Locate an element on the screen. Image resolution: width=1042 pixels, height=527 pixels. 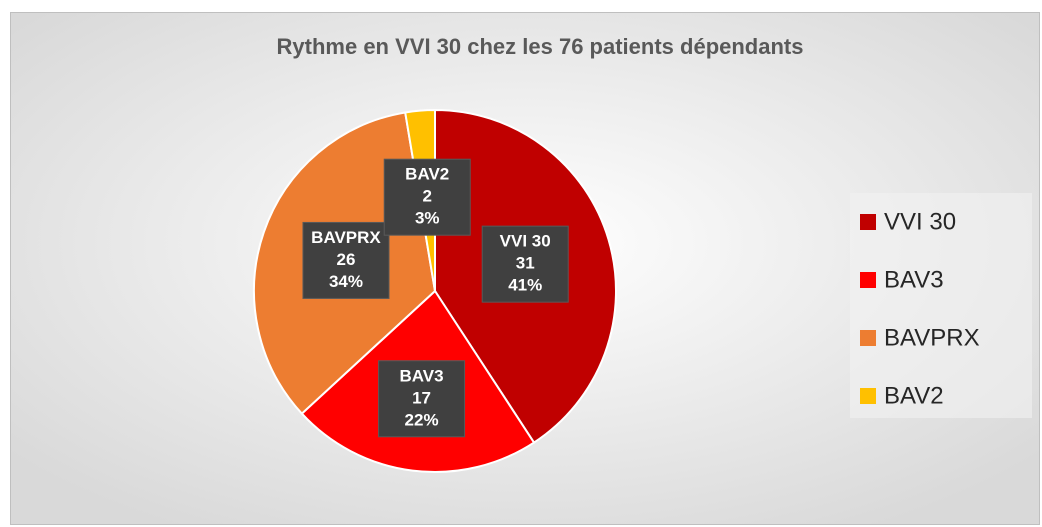
data-label: 34% is located at coordinates (346, 281).